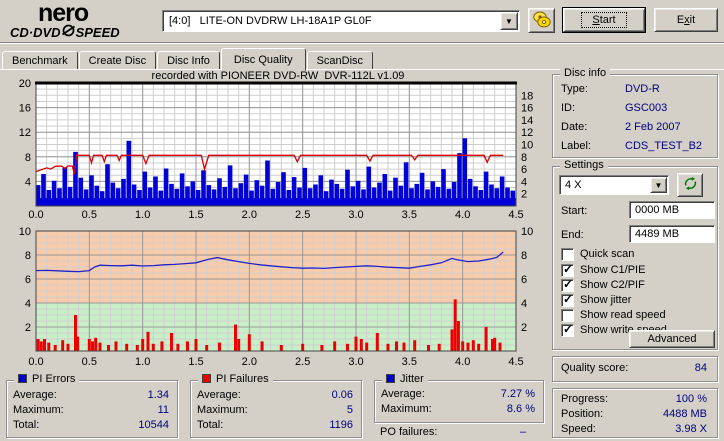  Describe the element at coordinates (409, 215) in the screenshot. I see `svg-text: 3.5` at that location.